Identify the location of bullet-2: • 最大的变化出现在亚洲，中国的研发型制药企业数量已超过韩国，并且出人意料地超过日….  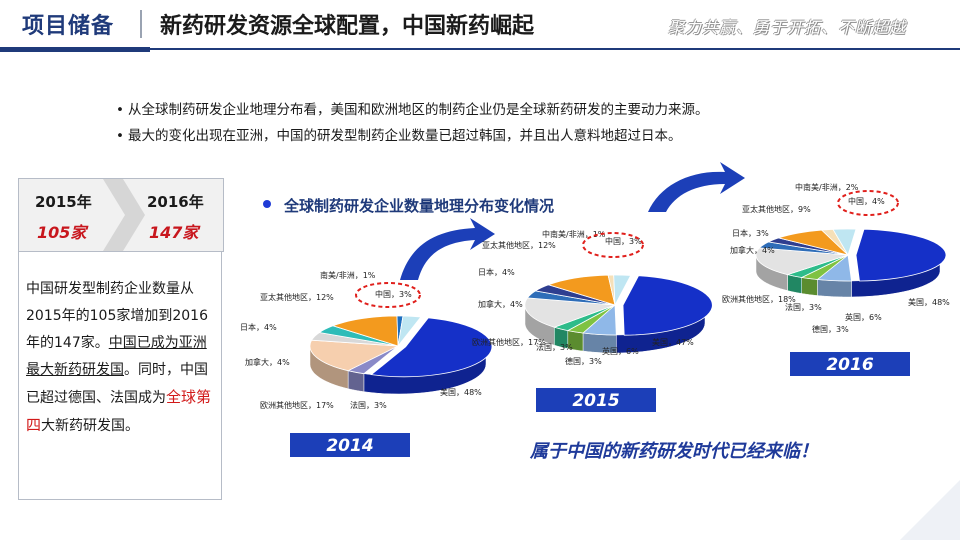
(398, 134).